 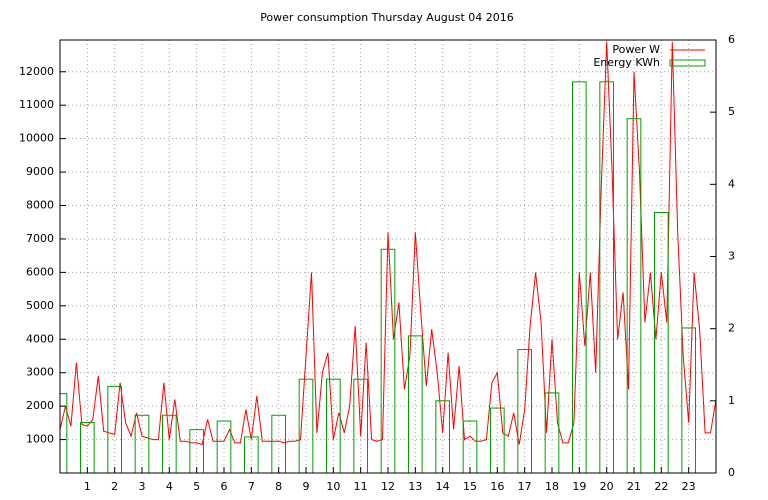 I want to click on x-tick-label: 9, so click(x=306, y=486).